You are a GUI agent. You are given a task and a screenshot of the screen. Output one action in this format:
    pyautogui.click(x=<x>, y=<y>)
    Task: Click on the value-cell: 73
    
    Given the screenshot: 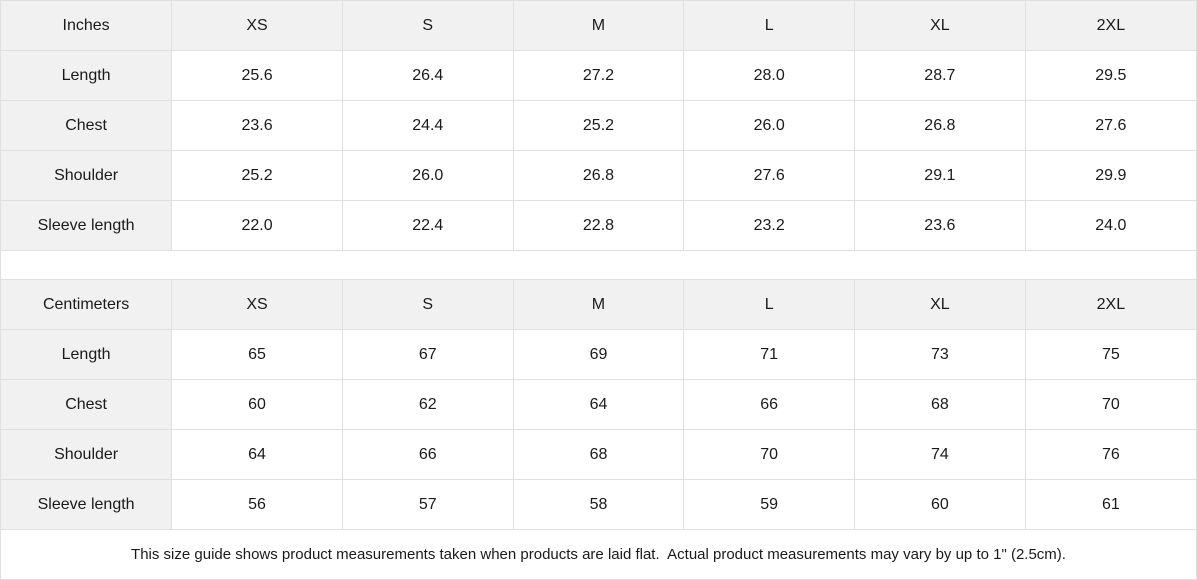 What is the action you would take?
    pyautogui.click(x=940, y=354)
    